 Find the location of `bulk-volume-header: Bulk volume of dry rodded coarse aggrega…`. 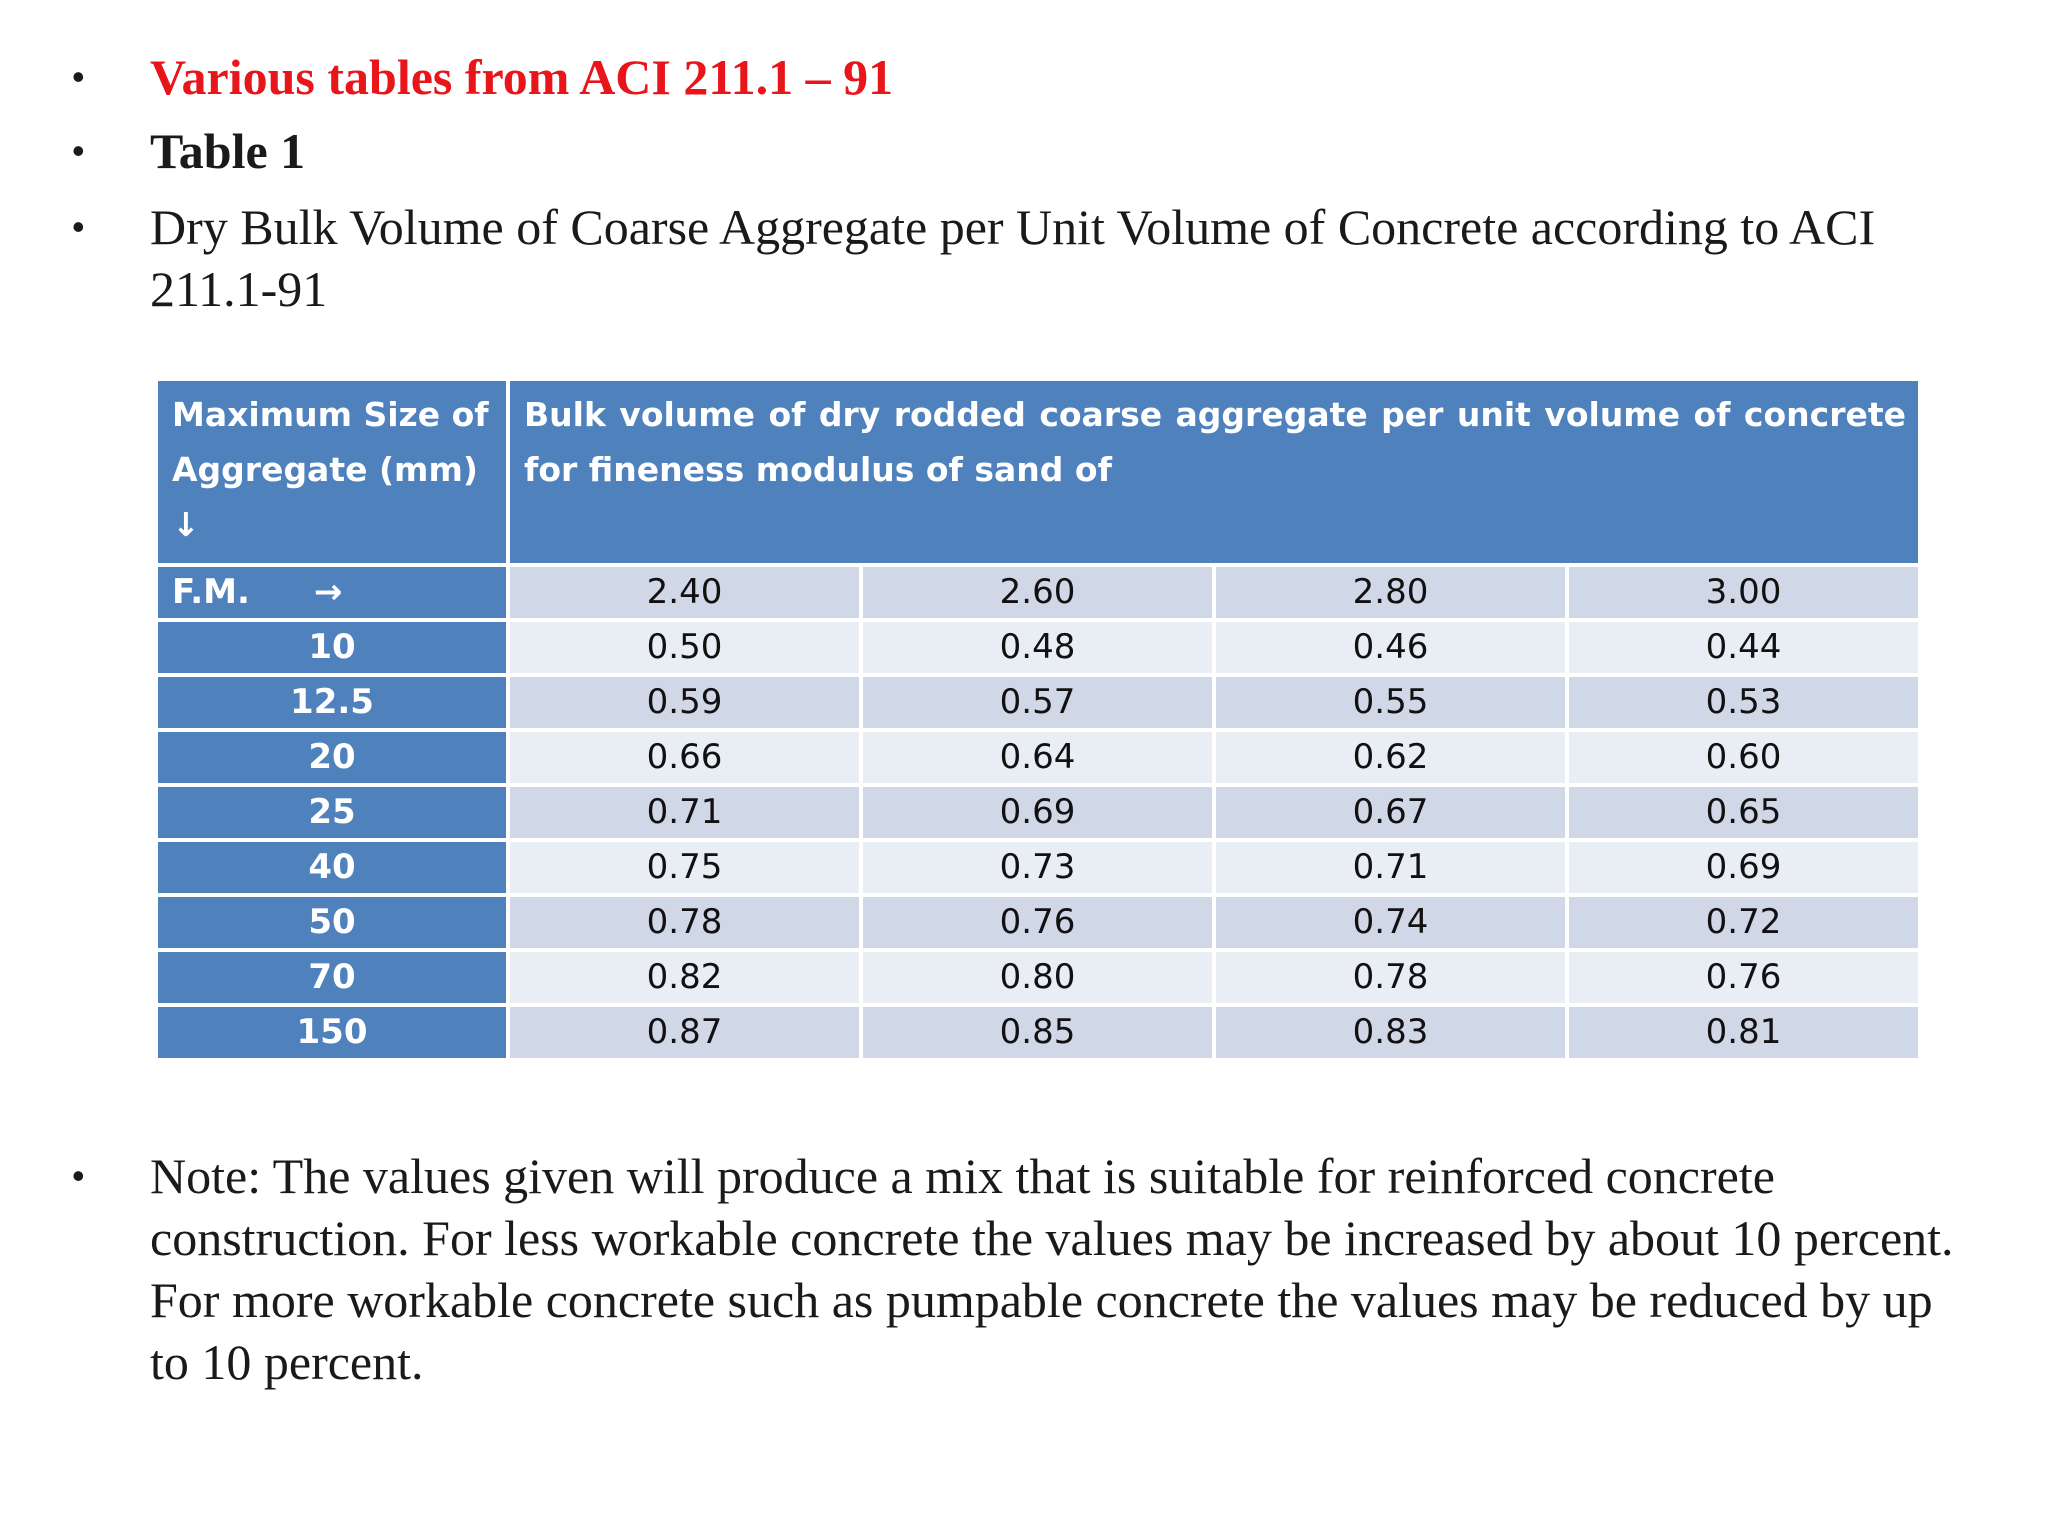

bulk-volume-header: Bulk volume of dry rodded coarse aggrega… is located at coordinates (1214, 472).